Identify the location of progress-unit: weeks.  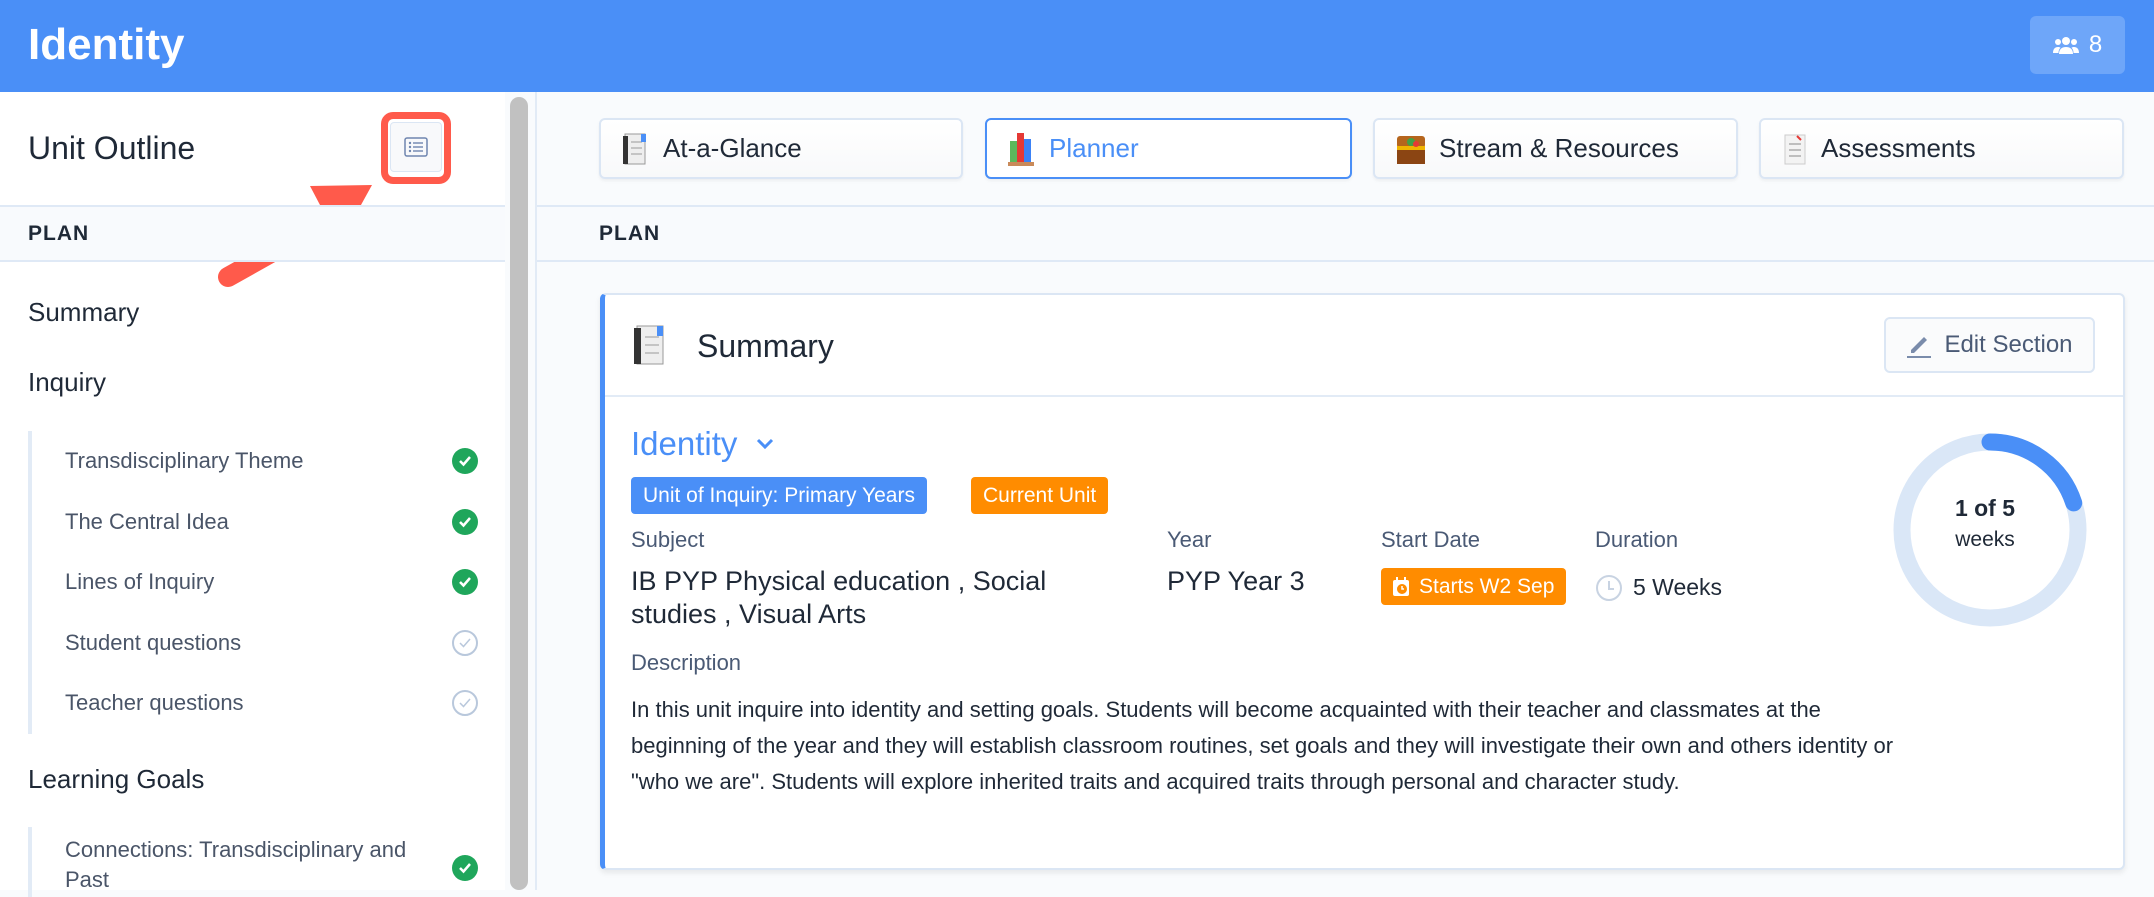
(1985, 539).